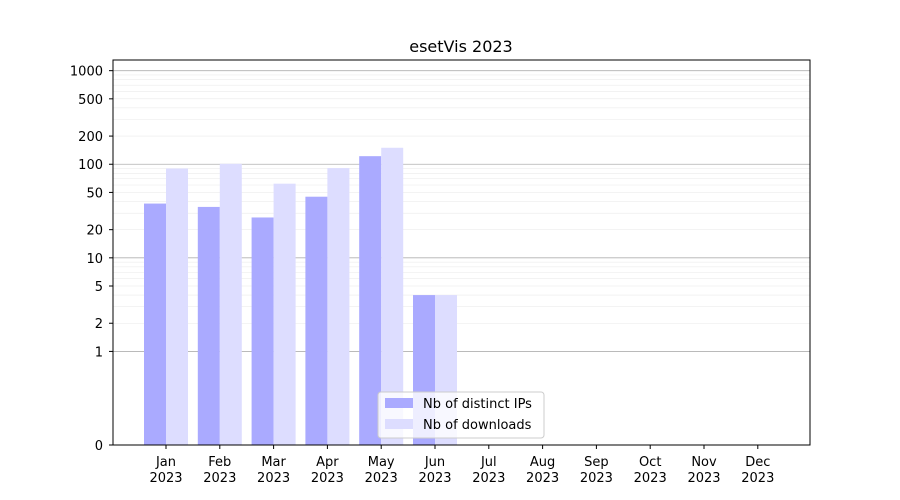  I want to click on chart-title: esetVis 2023, so click(460, 46).